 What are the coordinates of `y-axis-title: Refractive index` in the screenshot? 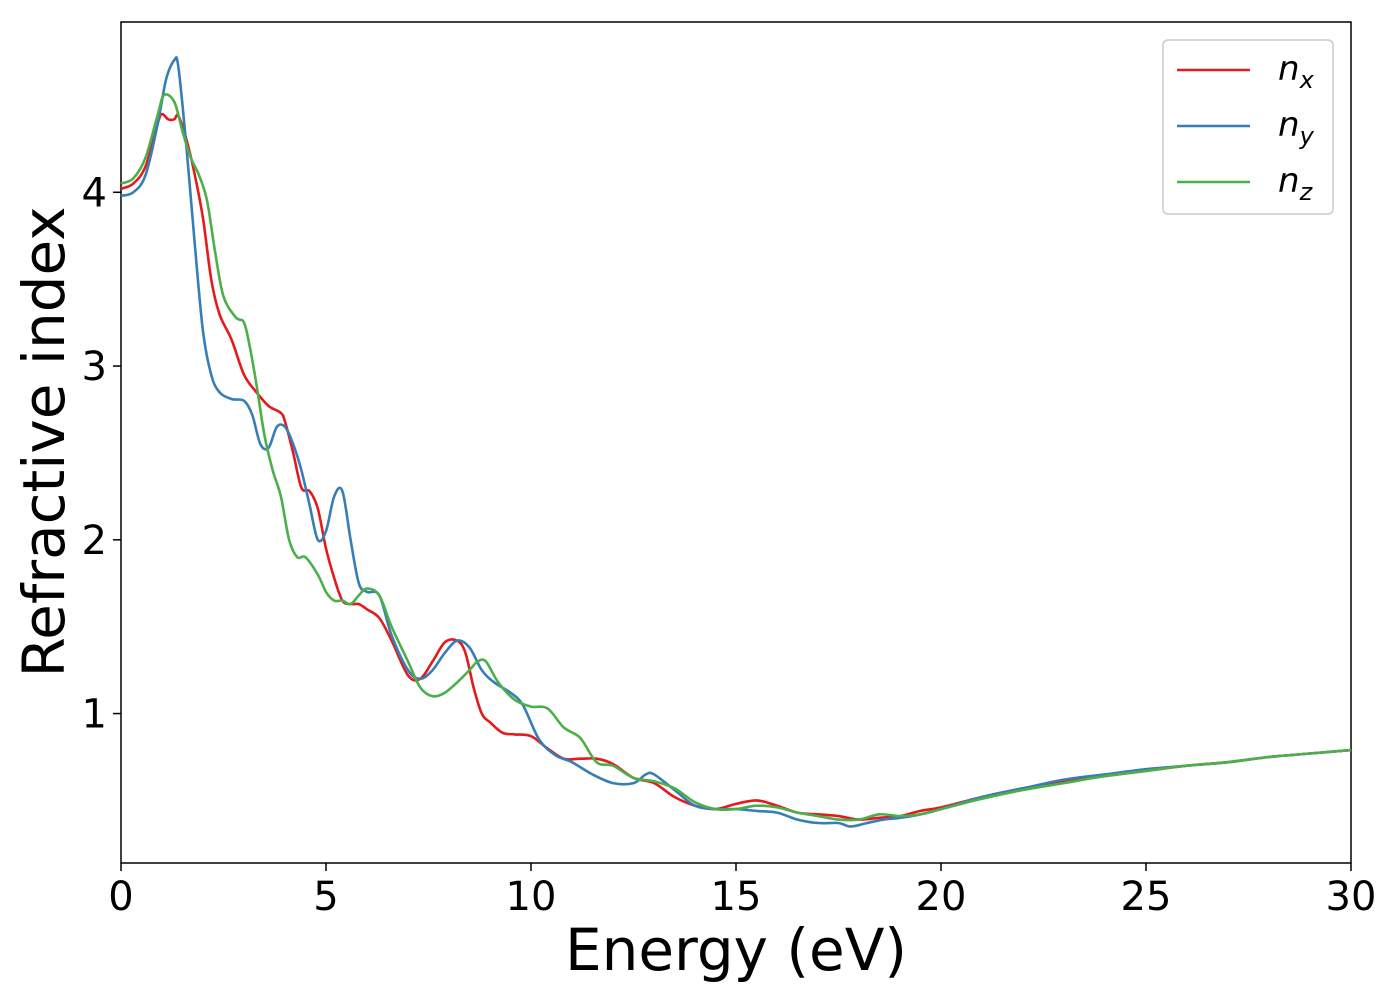 It's located at (44, 441).